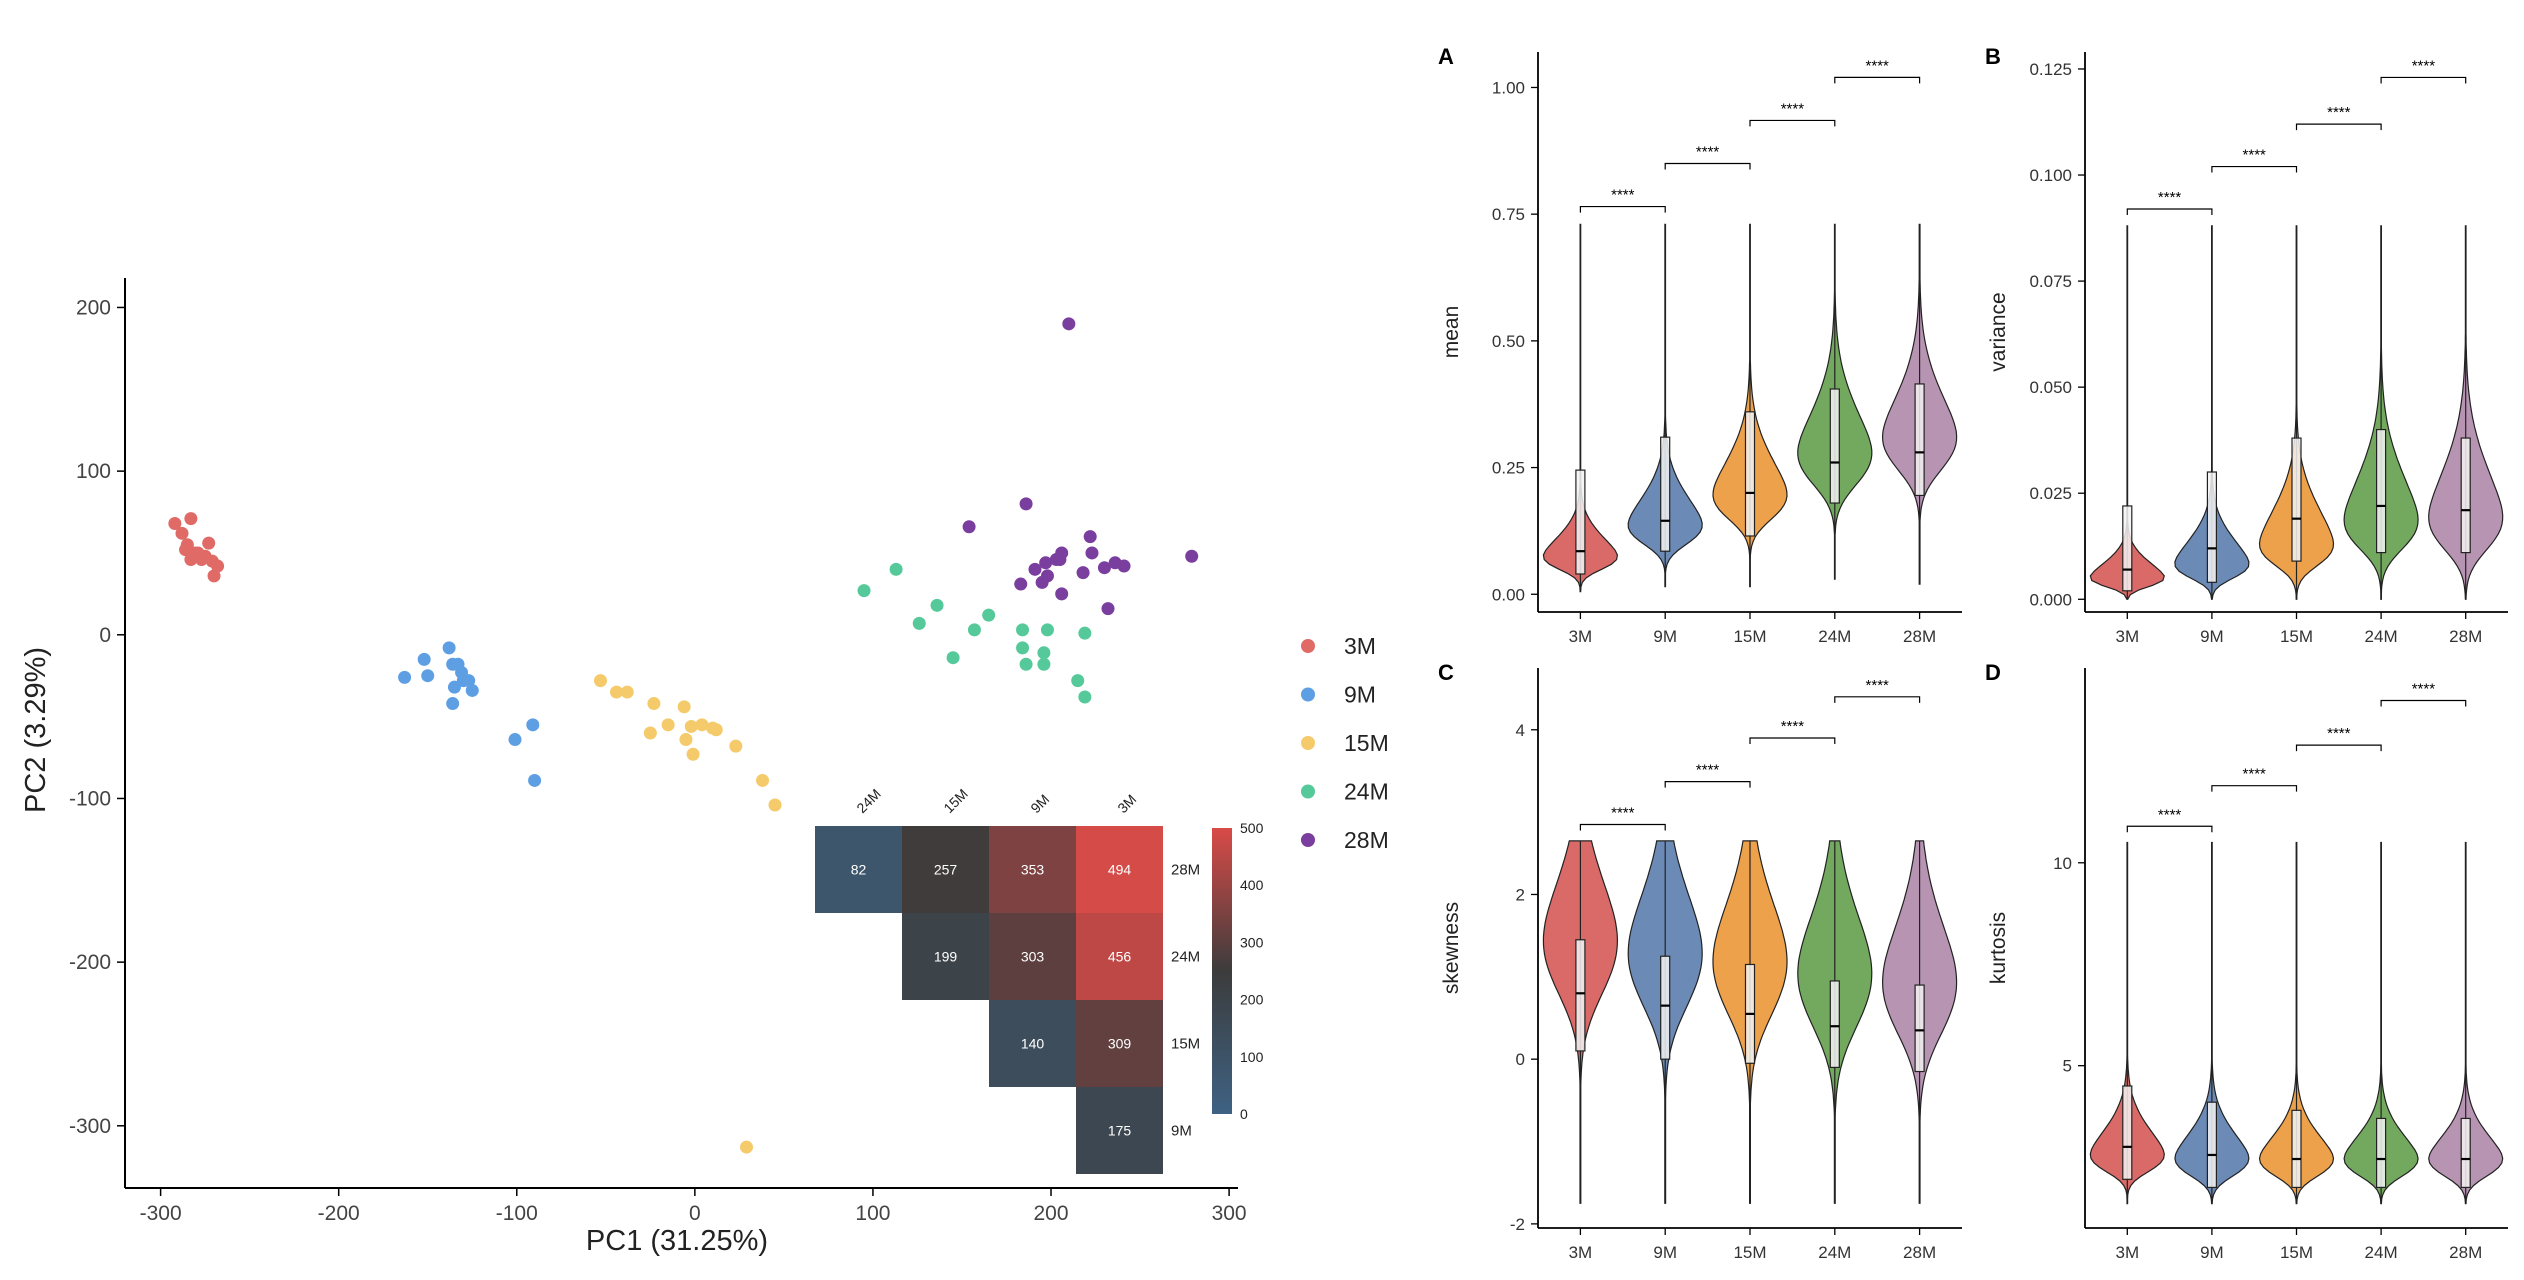 The image size is (2524, 1280). I want to click on pca-x-tick-label: 0, so click(695, 1213).